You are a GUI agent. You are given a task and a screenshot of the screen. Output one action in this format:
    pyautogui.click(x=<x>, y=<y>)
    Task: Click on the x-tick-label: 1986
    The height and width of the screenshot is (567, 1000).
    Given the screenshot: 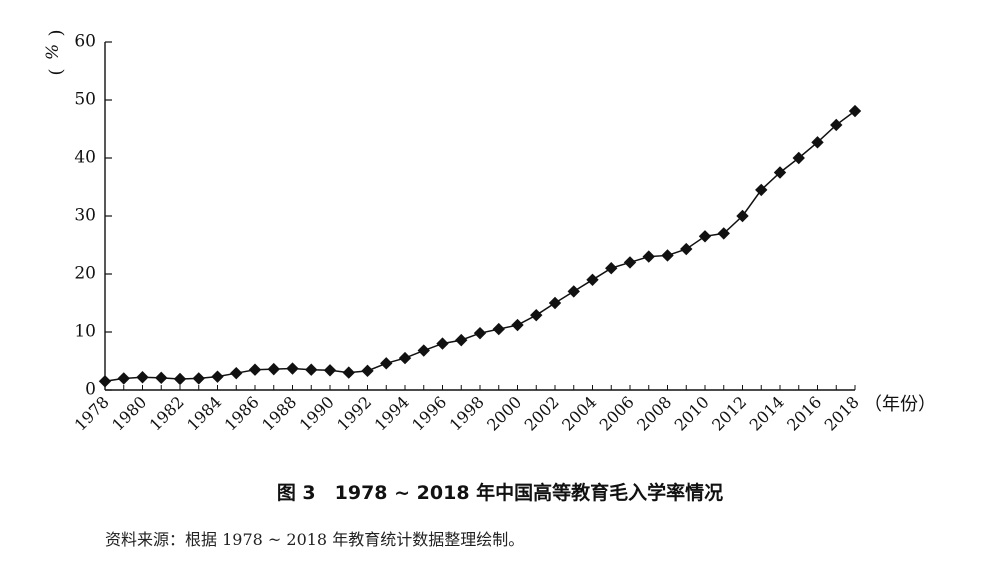 What is the action you would take?
    pyautogui.click(x=242, y=413)
    